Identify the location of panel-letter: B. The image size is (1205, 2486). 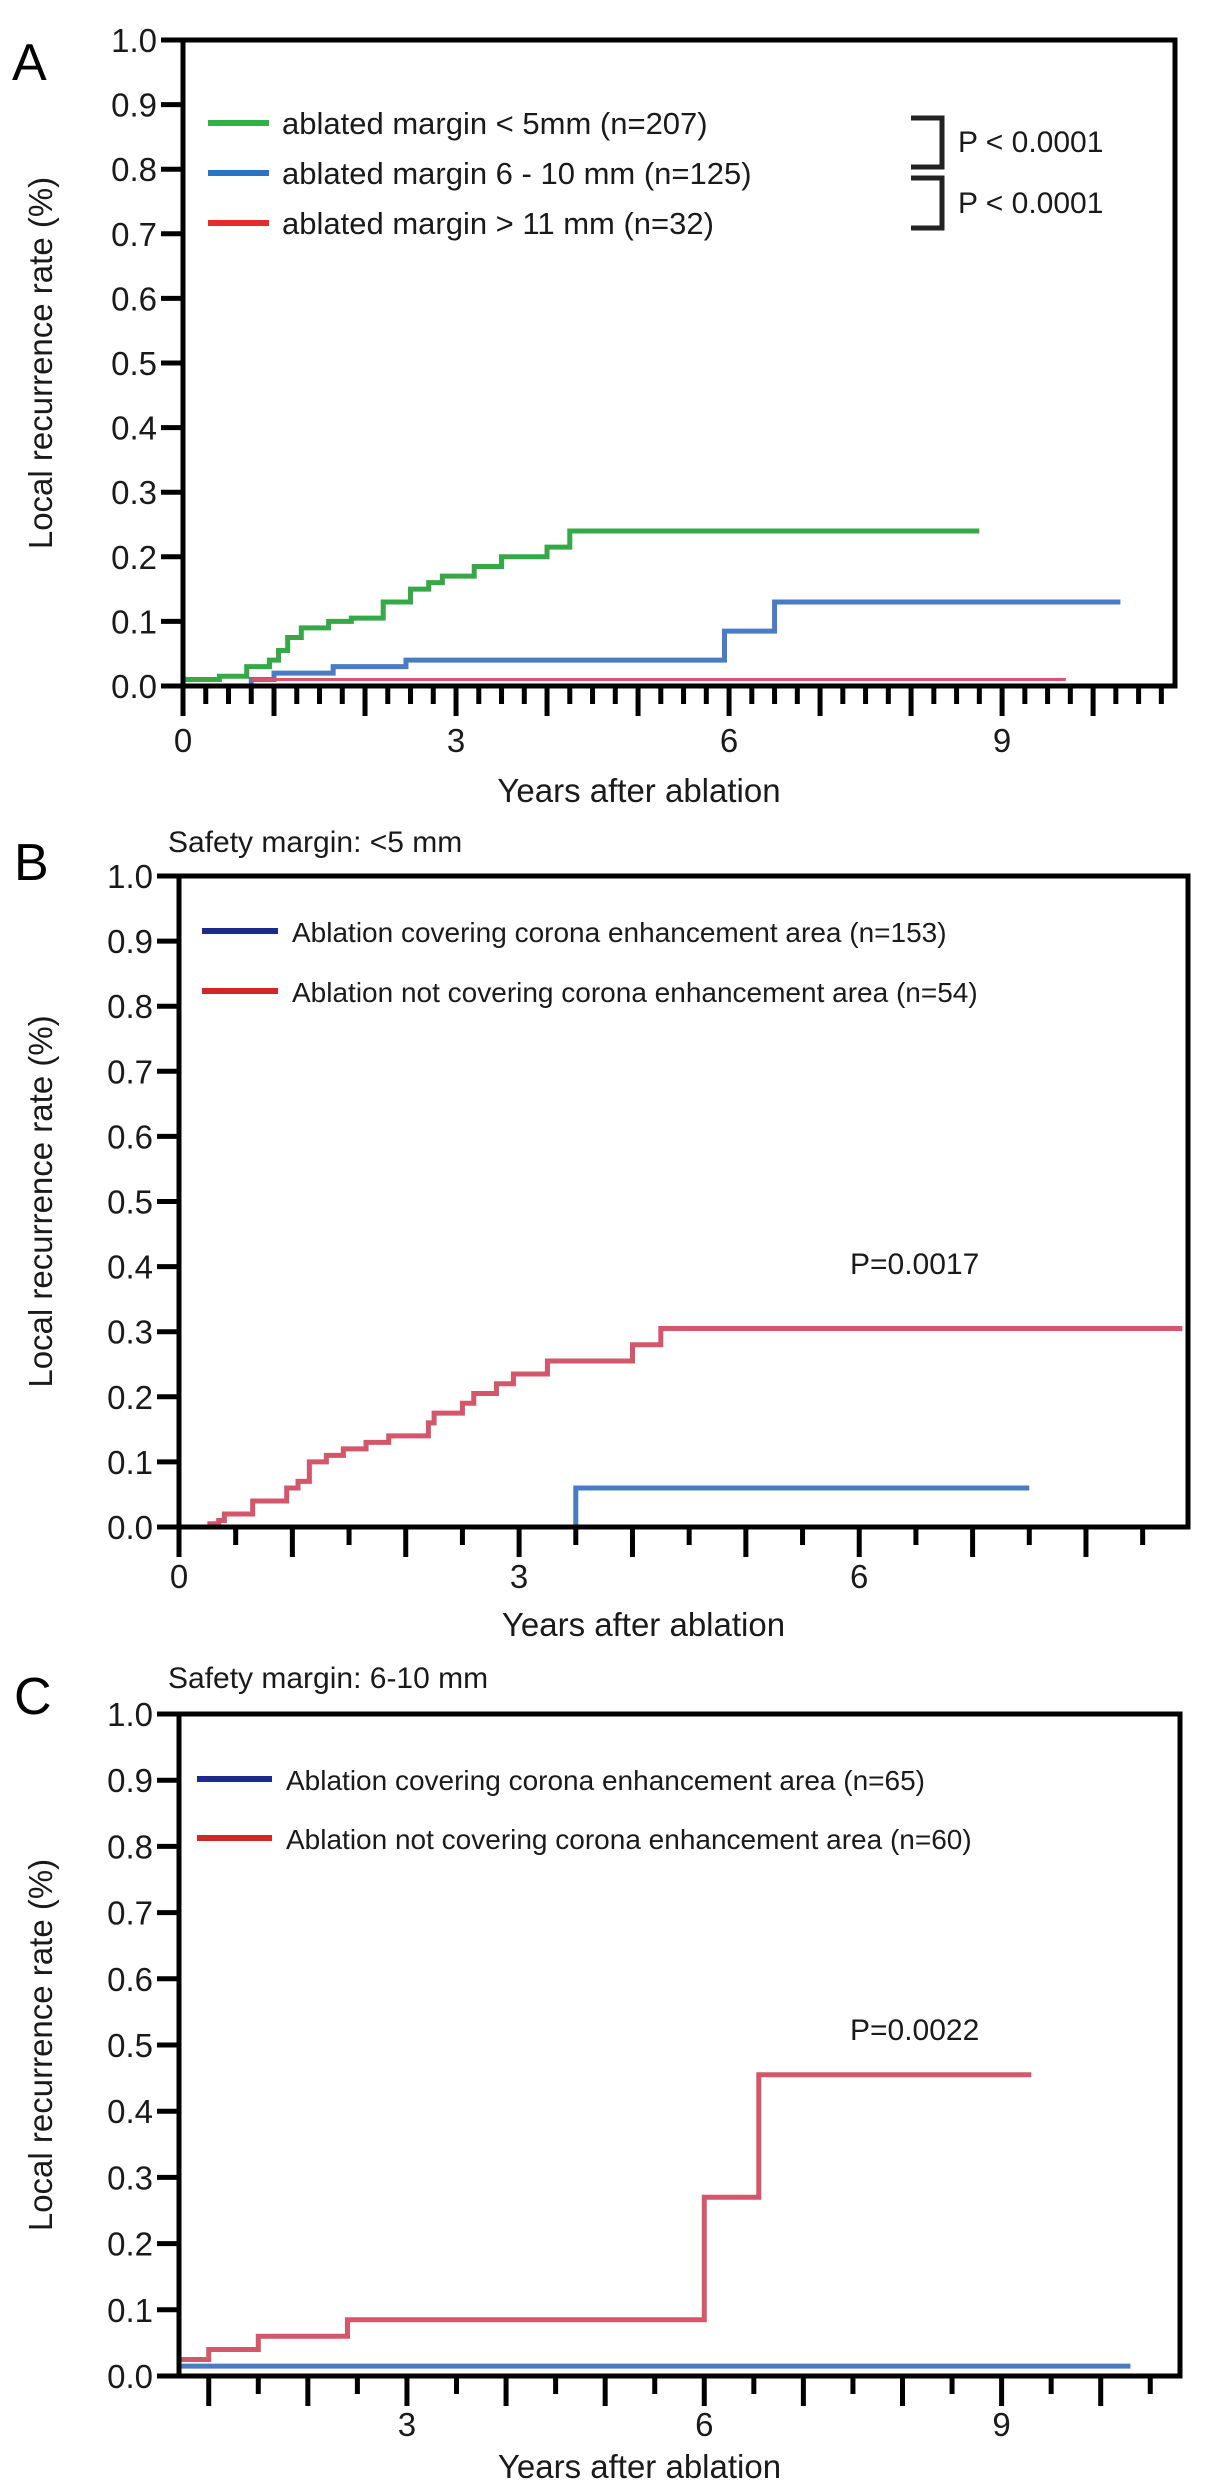
(31, 863).